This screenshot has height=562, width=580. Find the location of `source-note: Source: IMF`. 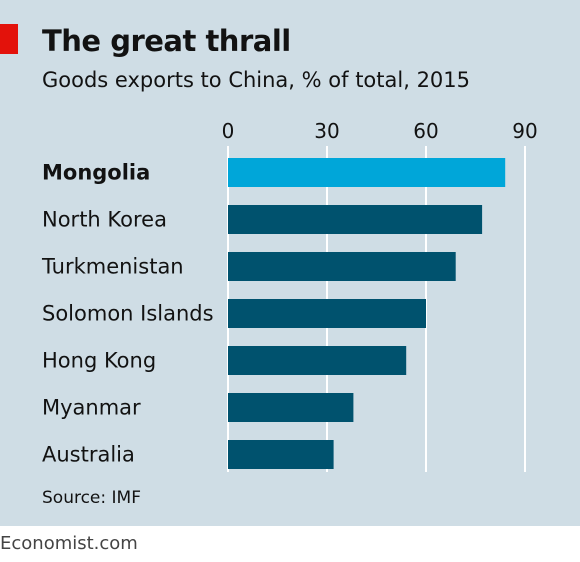

source-note: Source: IMF is located at coordinates (91, 498).